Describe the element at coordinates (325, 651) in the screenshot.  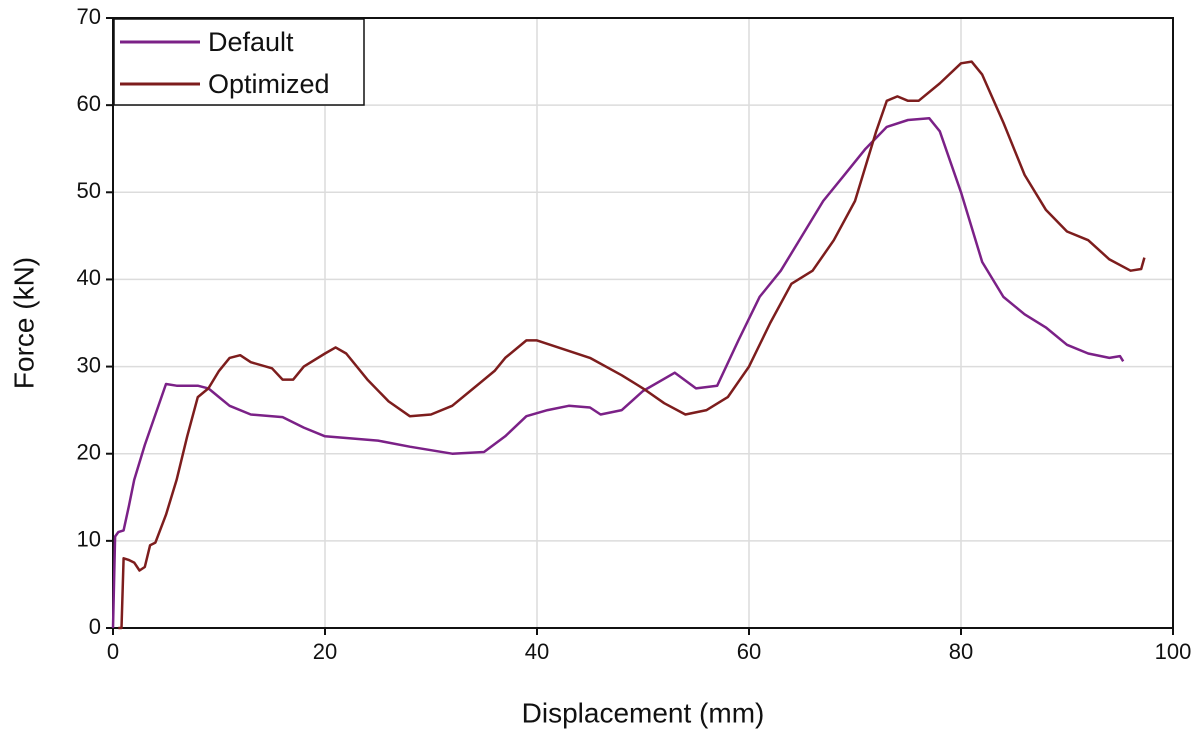
I see `x-tick-label: 20` at that location.